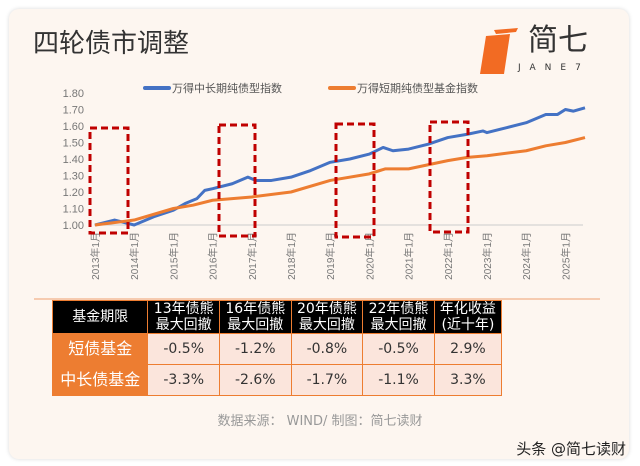 This screenshot has width=640, height=466. What do you see at coordinates (252, 256) in the screenshot?
I see `x-tick-label: 2017年1月` at bounding box center [252, 256].